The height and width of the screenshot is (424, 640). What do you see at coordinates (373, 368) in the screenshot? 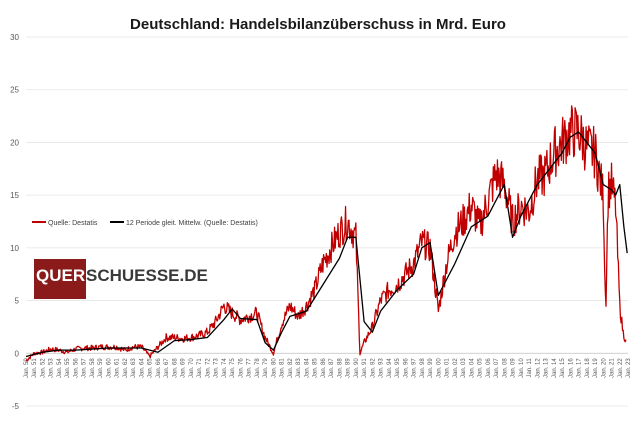
I see `x-tick-label: Jan. 92` at bounding box center [373, 368].